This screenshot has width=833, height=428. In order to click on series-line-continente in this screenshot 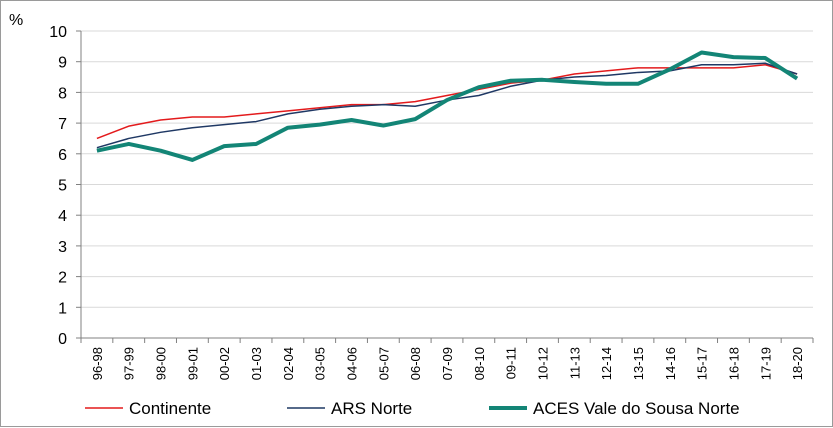, I will do `click(447, 102)`.